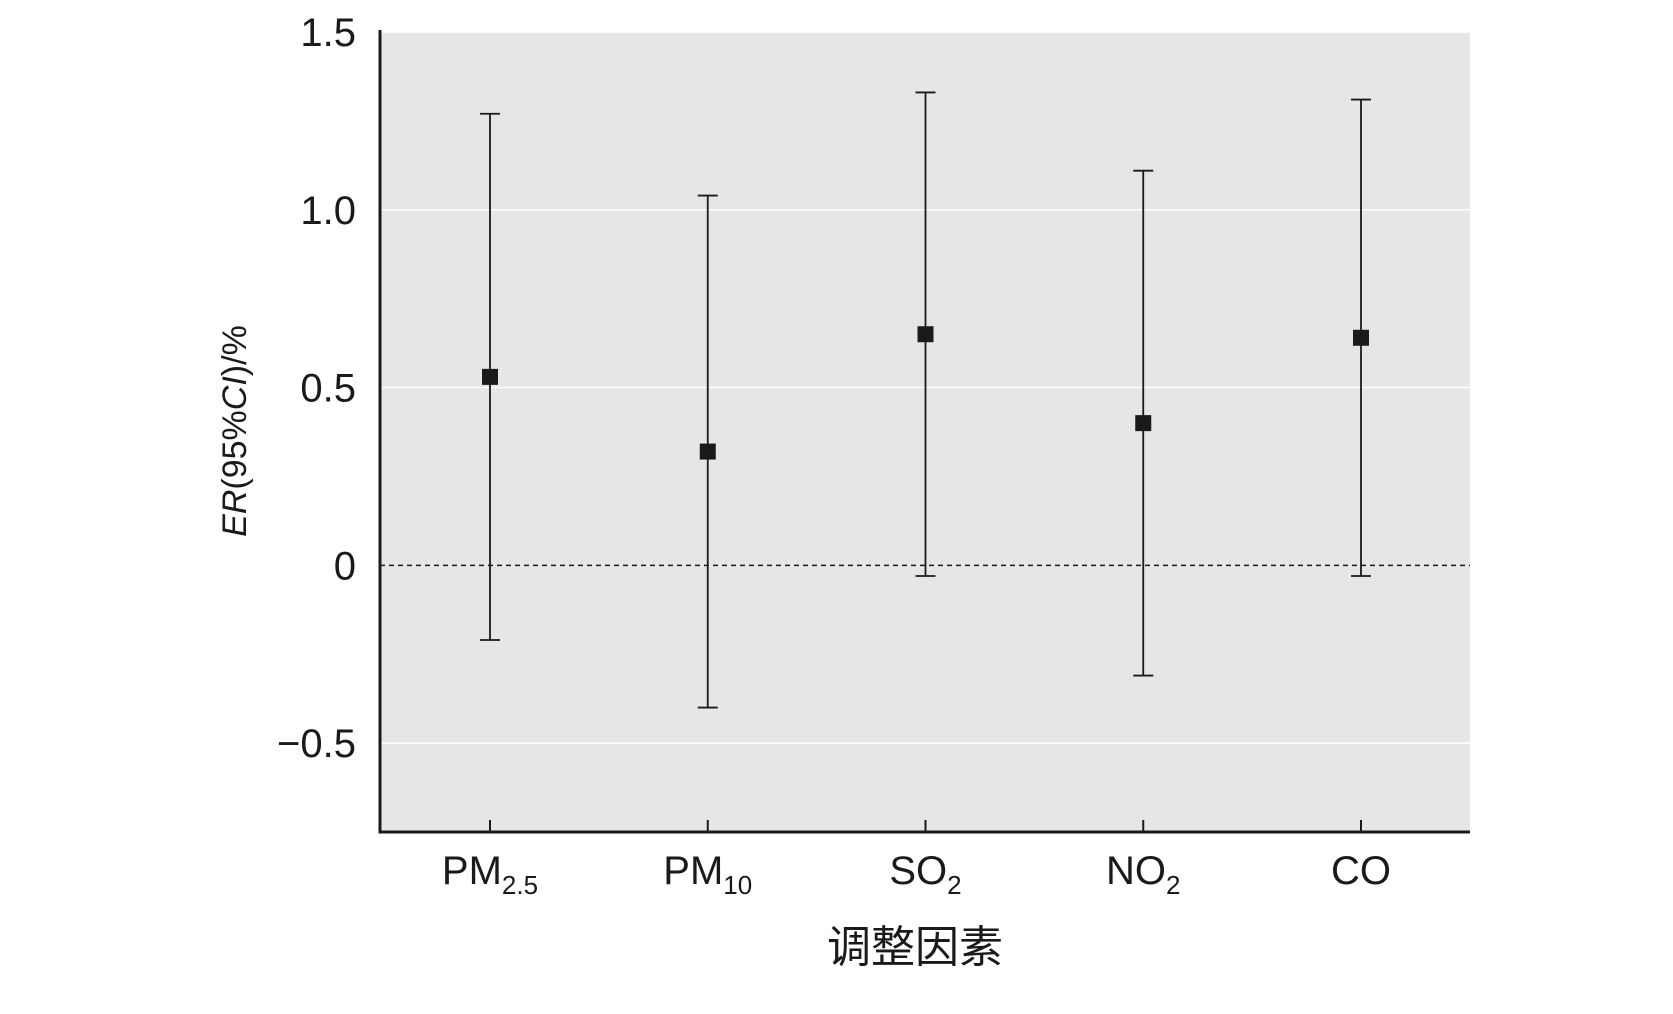 This screenshot has width=1673, height=1014. I want to click on x-tick-label: PM2.5, so click(490, 874).